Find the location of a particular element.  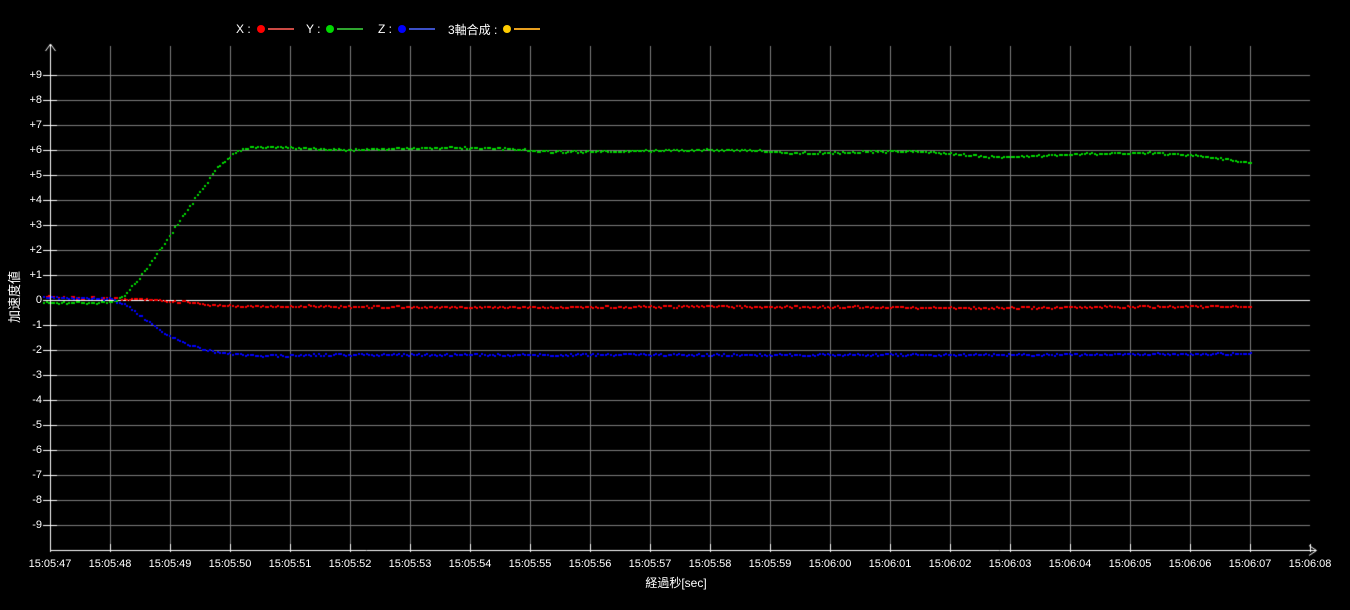

y-tick-label: +7 is located at coordinates (35, 125).